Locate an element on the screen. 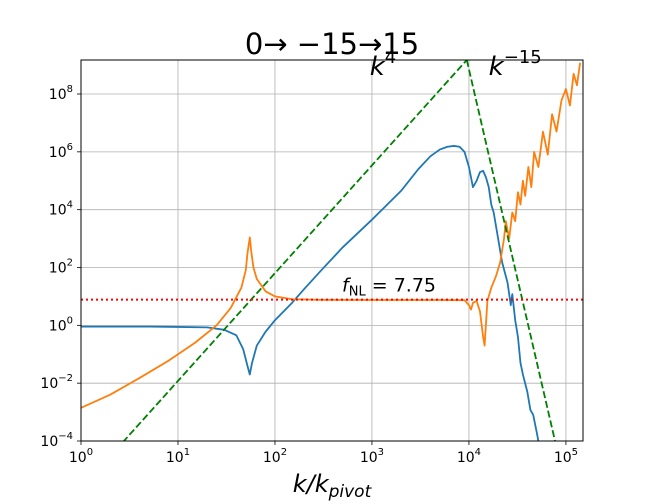  x-tick-label: 10⁴ is located at coordinates (469, 456).